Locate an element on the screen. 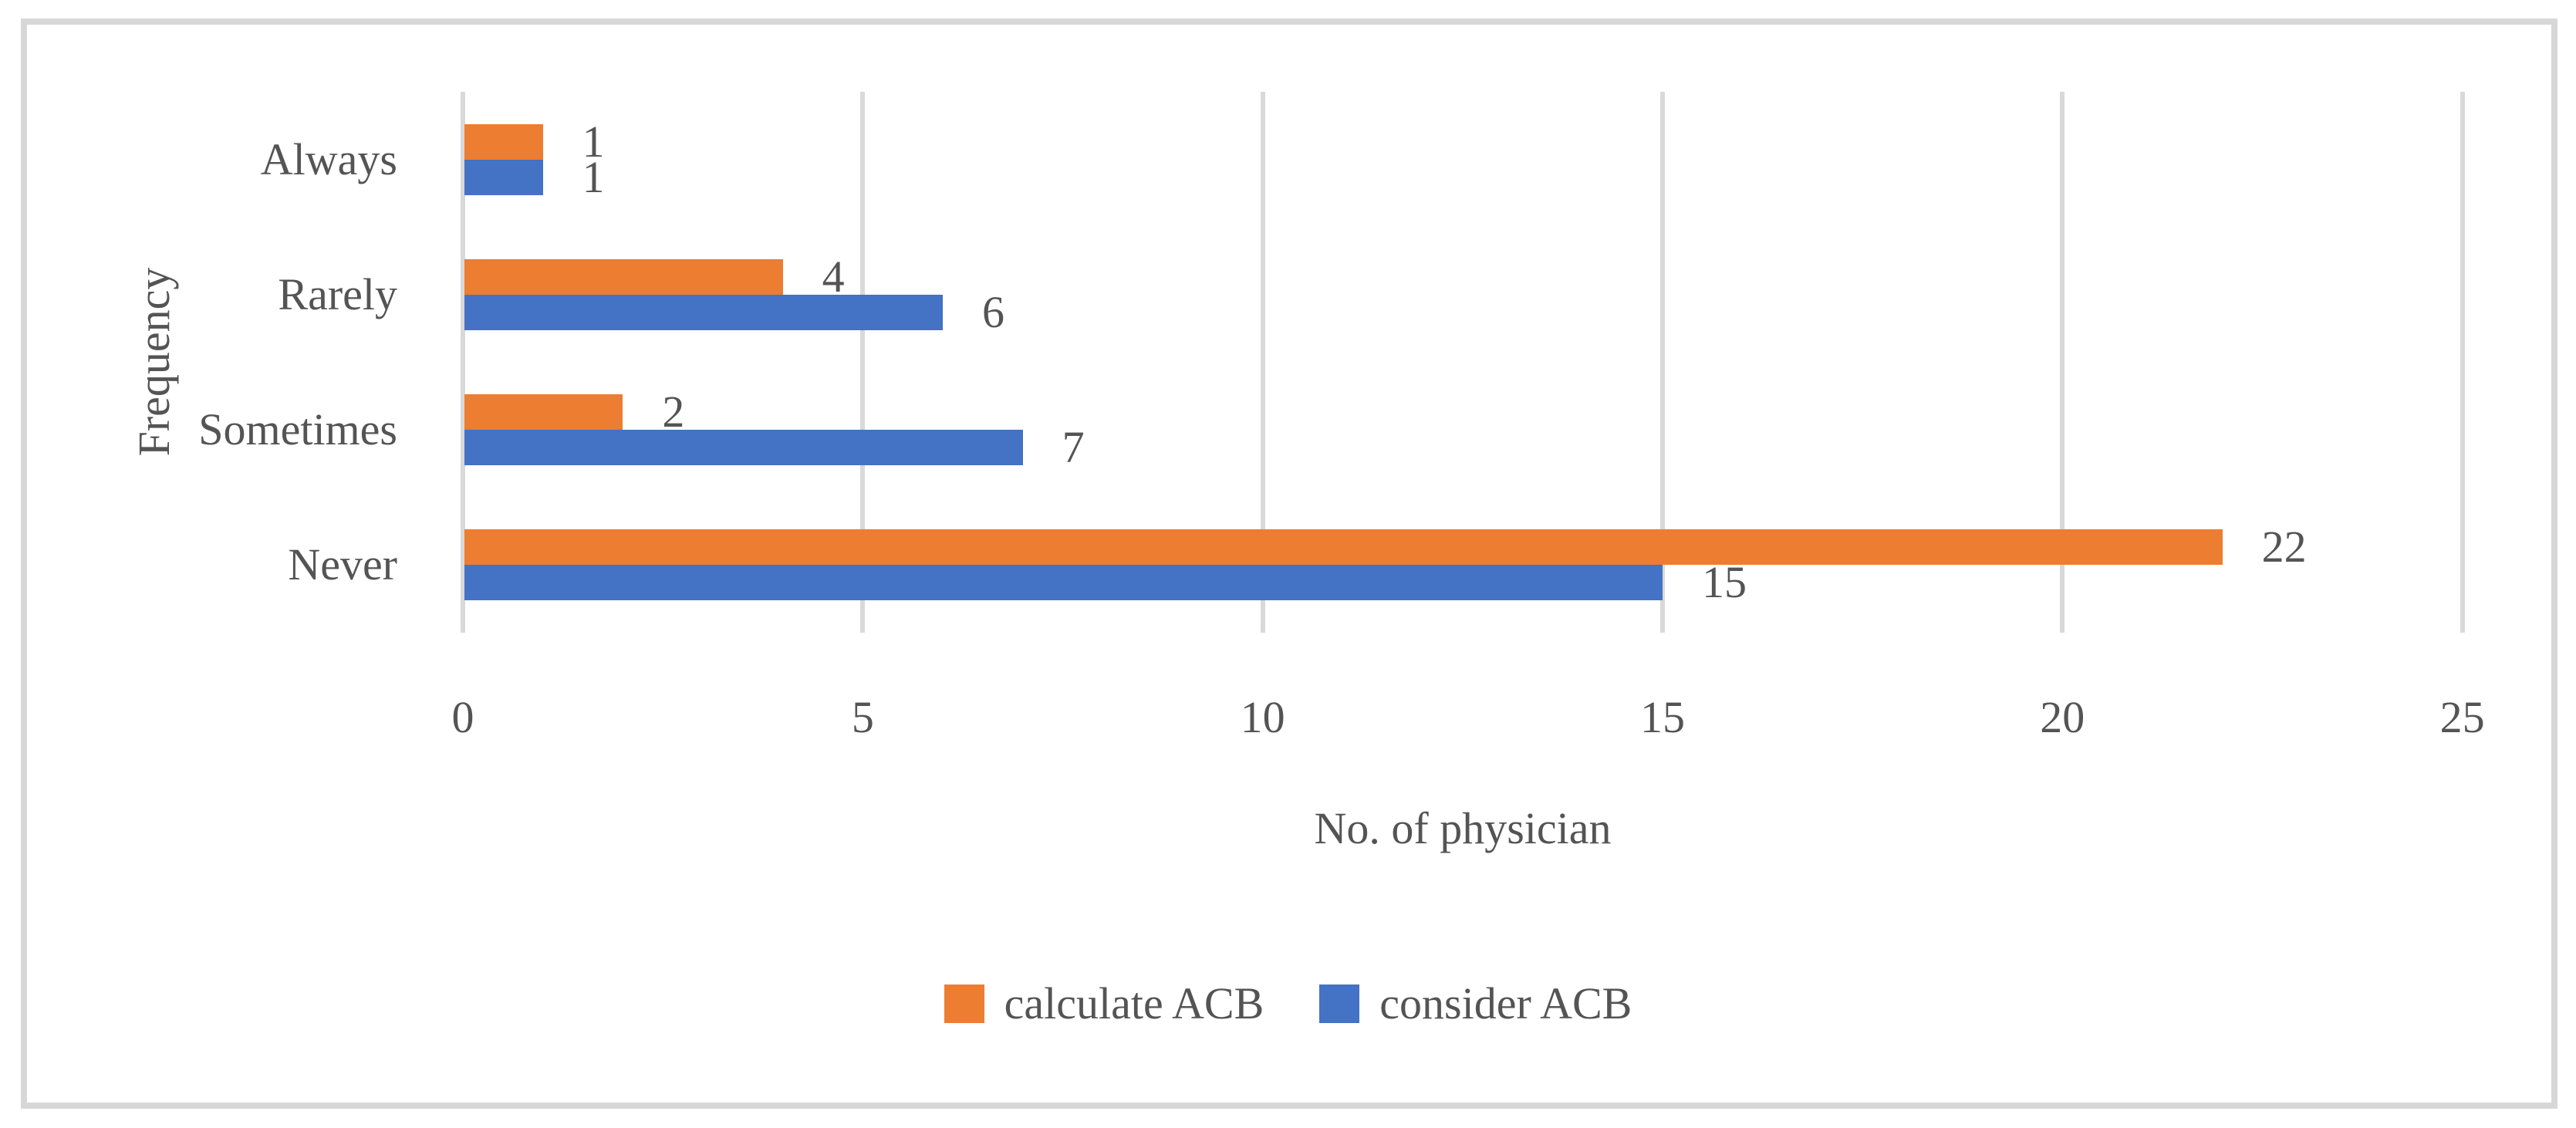  x-tick-label: 0 is located at coordinates (462, 717).